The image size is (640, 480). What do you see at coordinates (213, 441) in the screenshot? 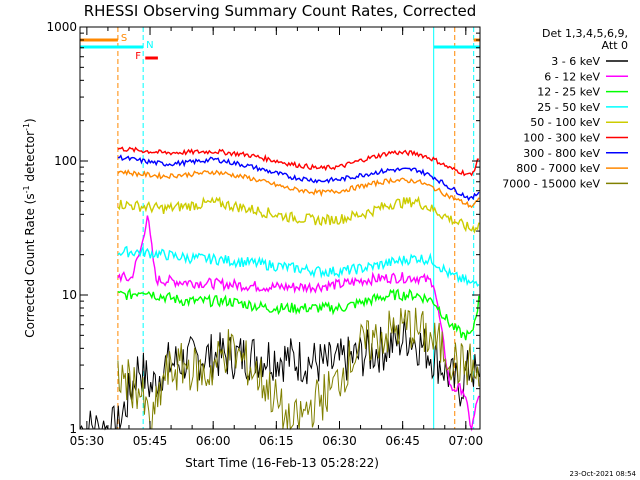
I see `x-tick-label-2: 06:00` at bounding box center [213, 441].